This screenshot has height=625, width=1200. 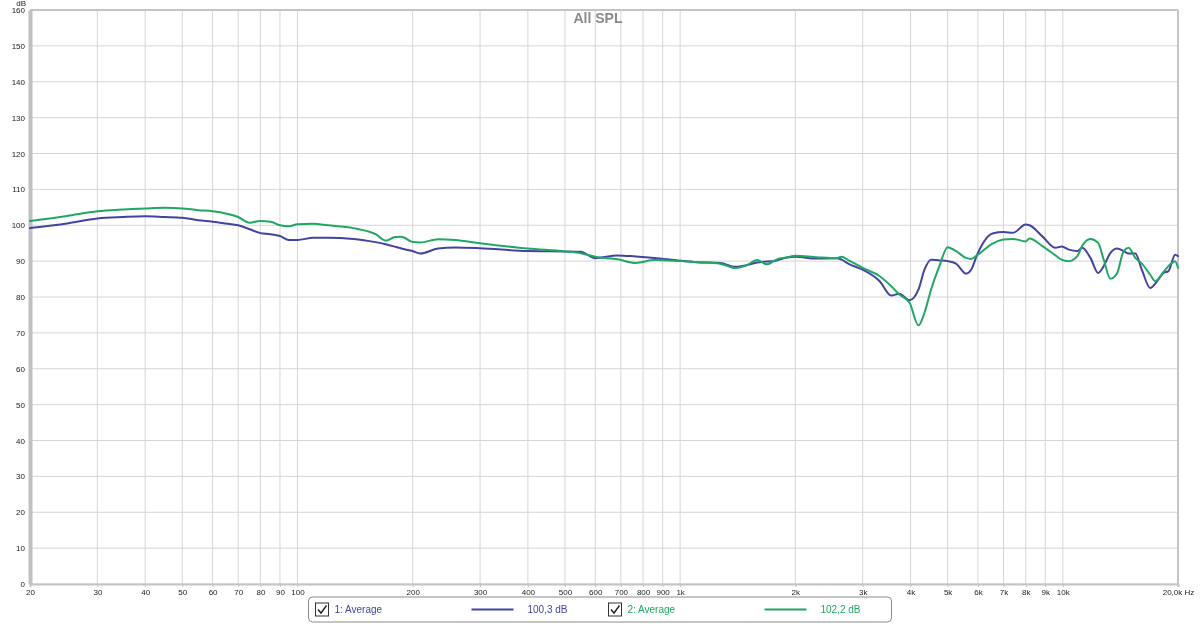 What do you see at coordinates (863, 592) in the screenshot?
I see `x-tick-label: 3k` at bounding box center [863, 592].